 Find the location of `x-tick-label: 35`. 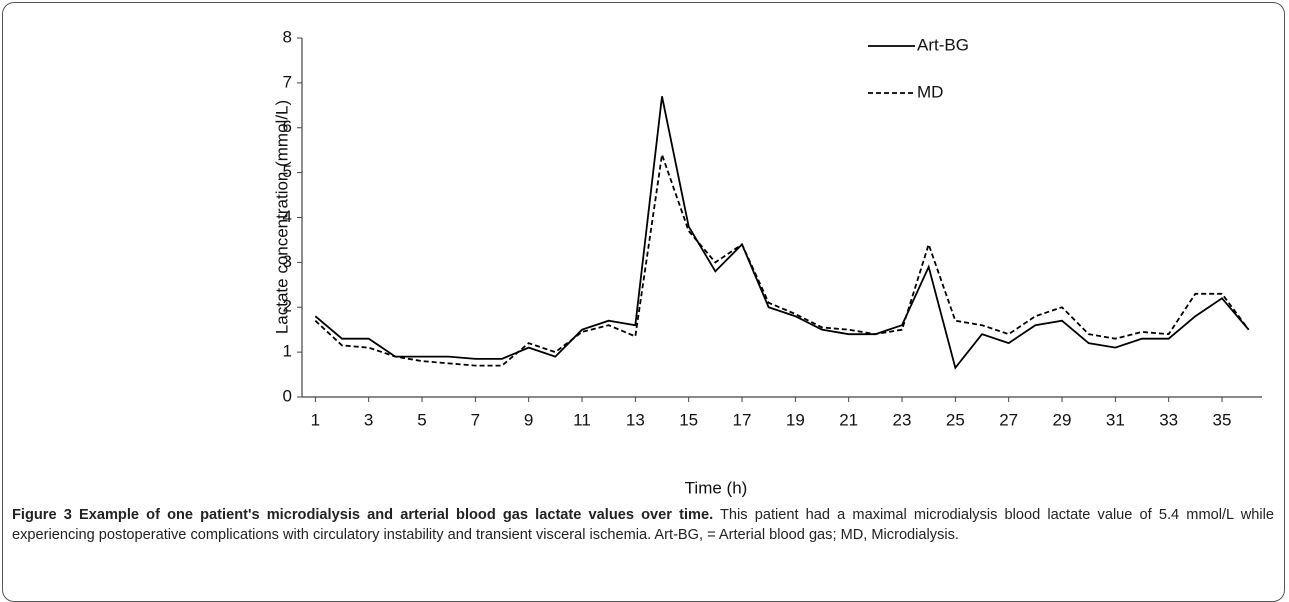

x-tick-label: 35 is located at coordinates (1222, 419).